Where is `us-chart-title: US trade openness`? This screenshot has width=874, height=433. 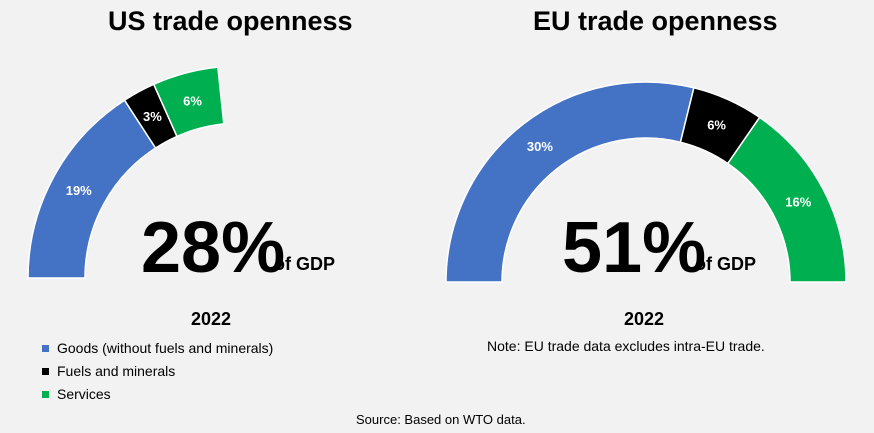
us-chart-title: US trade openness is located at coordinates (230, 21).